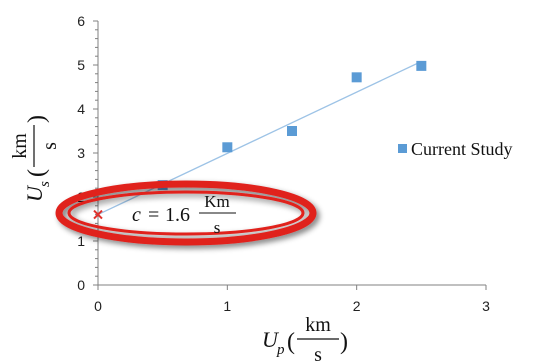 The height and width of the screenshot is (363, 539). Describe the element at coordinates (81, 241) in the screenshot. I see `y-tick-label: 1` at that location.